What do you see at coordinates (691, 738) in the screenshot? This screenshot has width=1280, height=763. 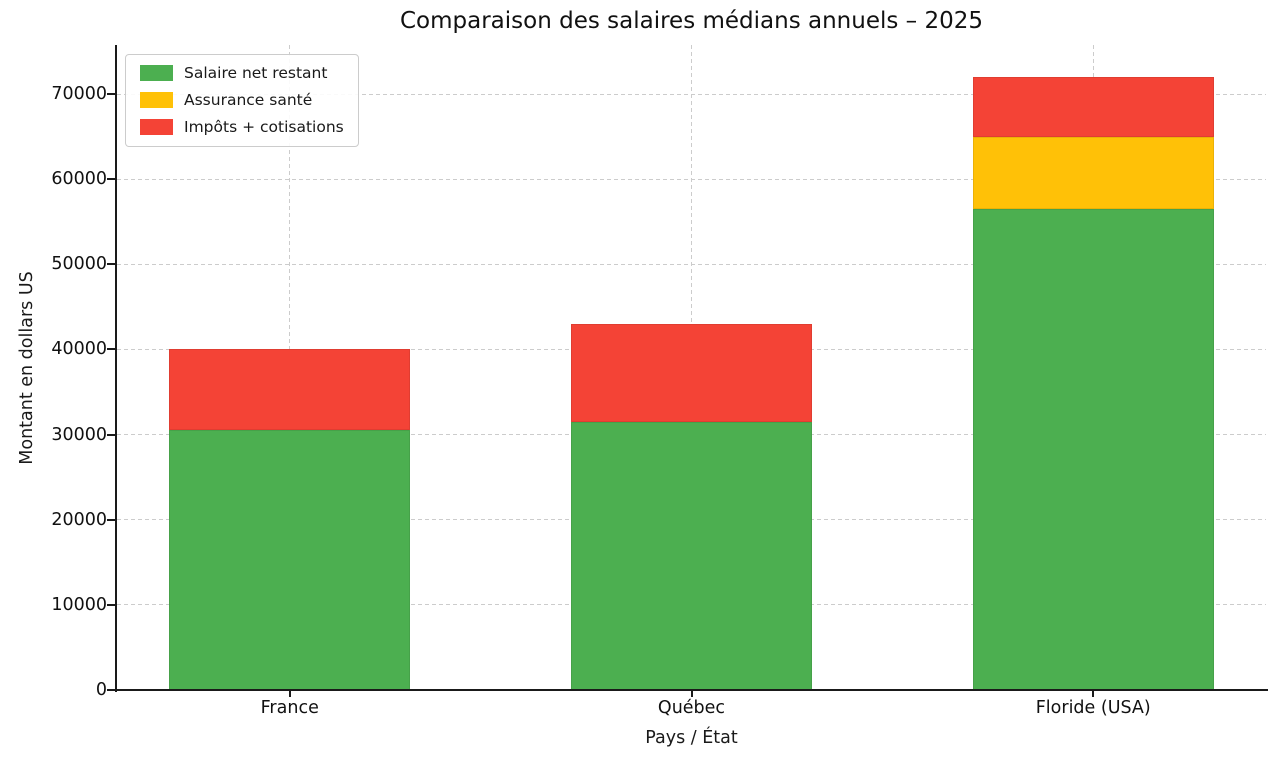 I see `x-axis-label: Pays / État` at bounding box center [691, 738].